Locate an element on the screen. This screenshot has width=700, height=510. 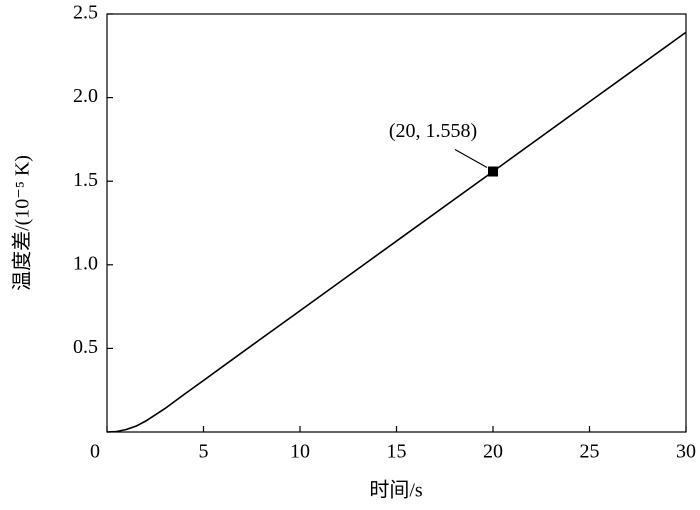
x-tick-label: 0 is located at coordinates (95, 452).